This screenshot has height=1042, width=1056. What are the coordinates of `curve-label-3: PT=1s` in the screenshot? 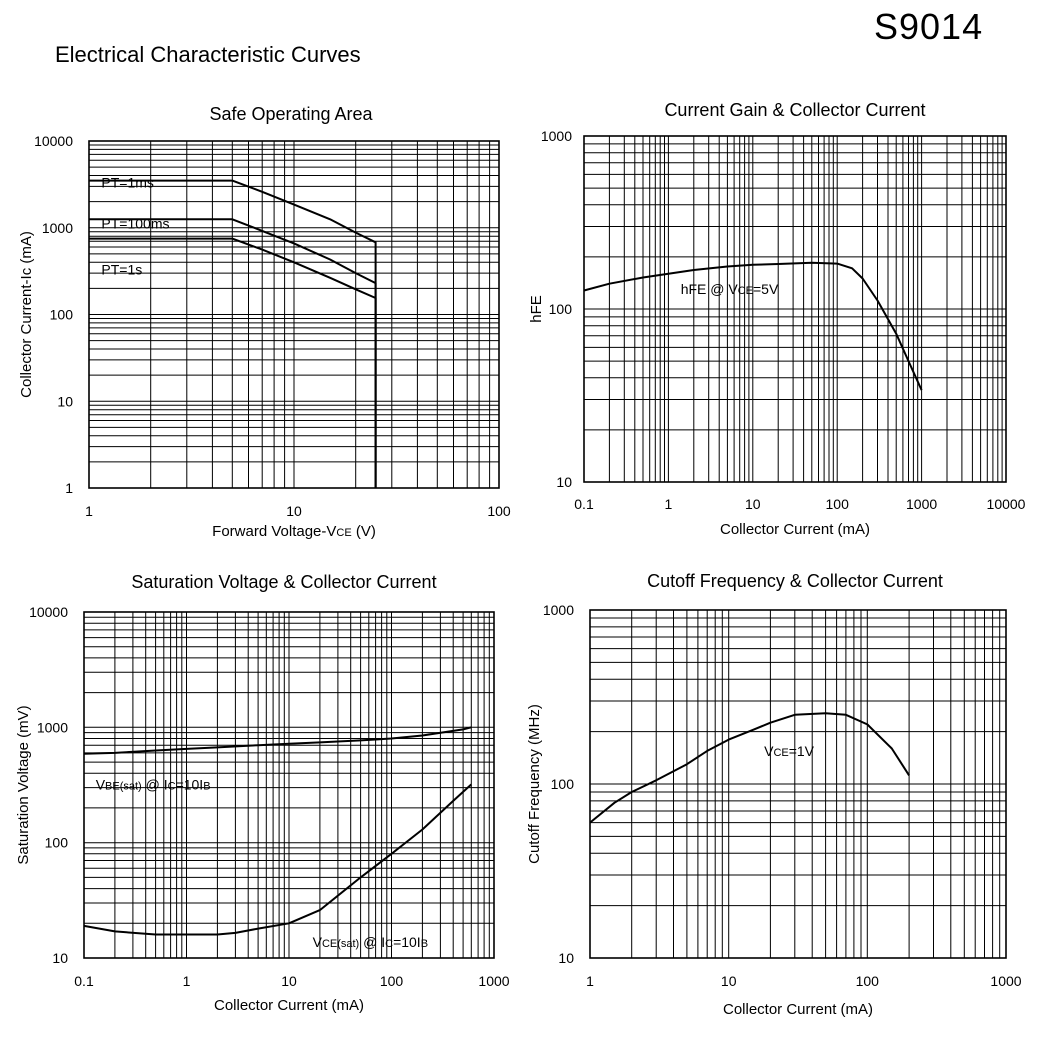 It's located at (121, 269).